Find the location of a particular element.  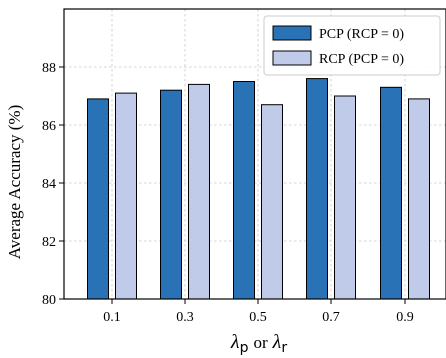

x-tick-label: 0.3 is located at coordinates (185, 317).